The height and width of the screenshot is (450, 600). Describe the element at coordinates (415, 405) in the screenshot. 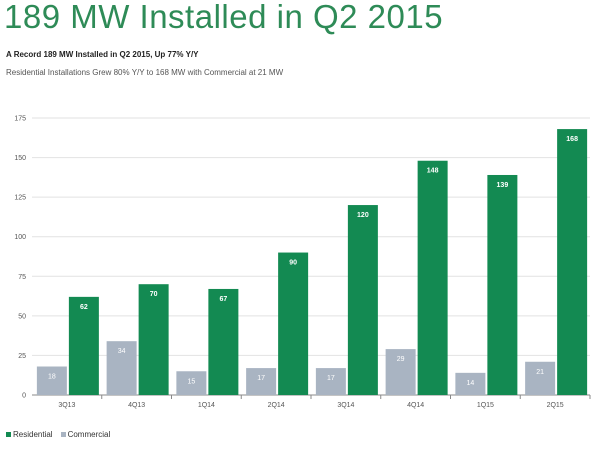

I see `x-tick-label: 4Q14` at that location.